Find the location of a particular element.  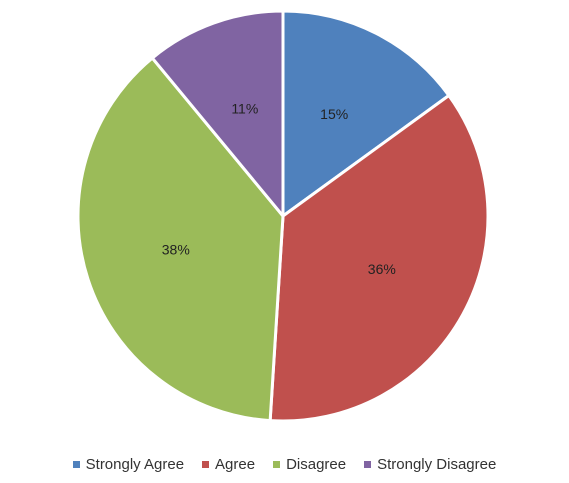

pie-slice-strongly-disagree is located at coordinates (217, 113).